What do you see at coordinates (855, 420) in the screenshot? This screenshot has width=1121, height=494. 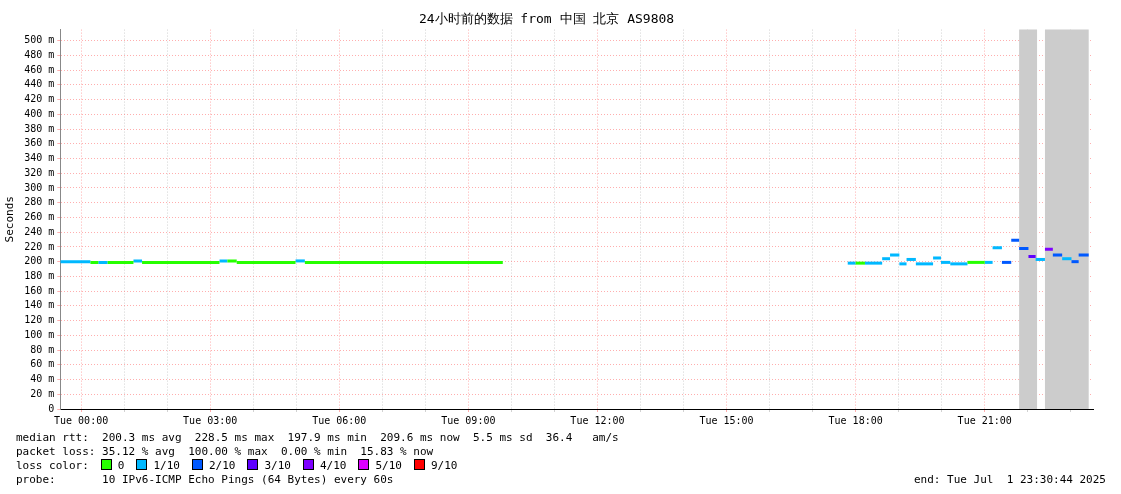 I see `x-tick-label: Tue 18:00` at bounding box center [855, 420].